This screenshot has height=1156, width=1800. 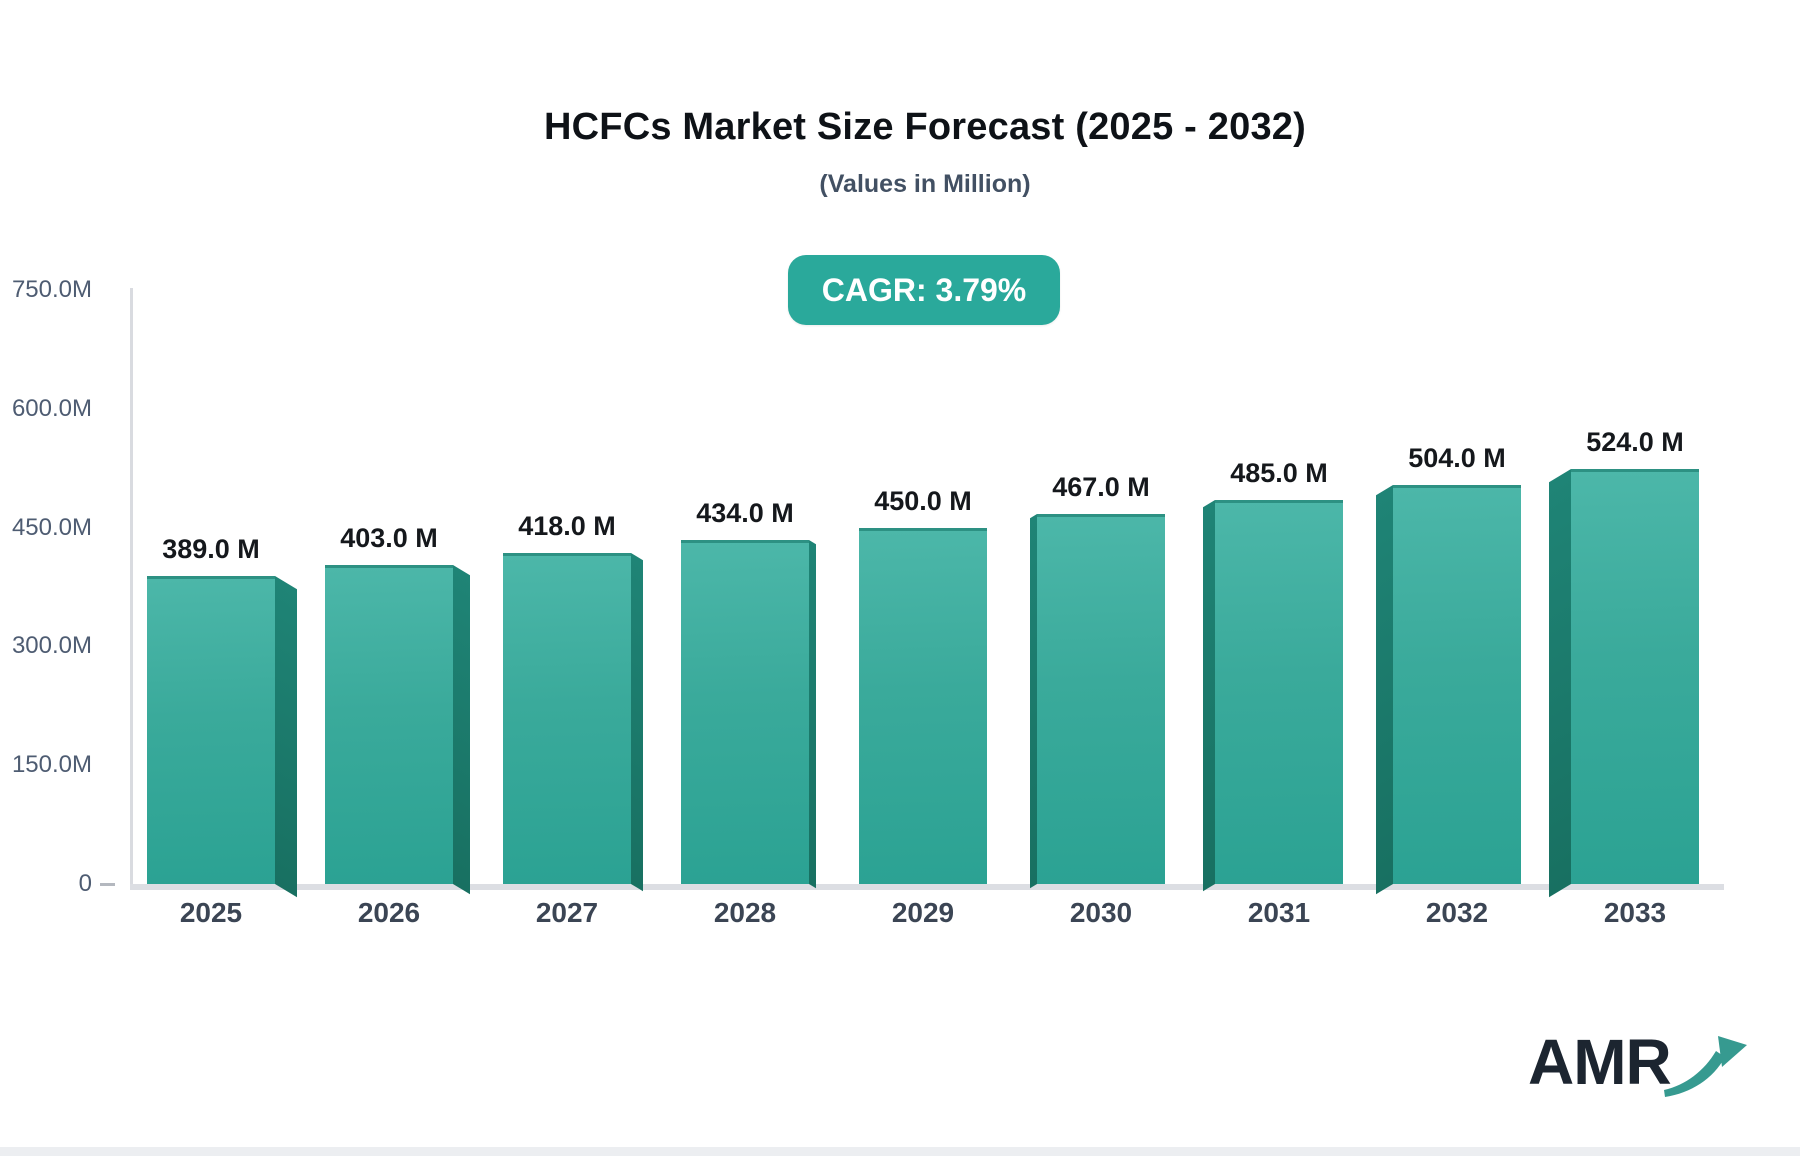 What do you see at coordinates (1101, 487) in the screenshot?
I see `bar-value-label: 467.0 M` at bounding box center [1101, 487].